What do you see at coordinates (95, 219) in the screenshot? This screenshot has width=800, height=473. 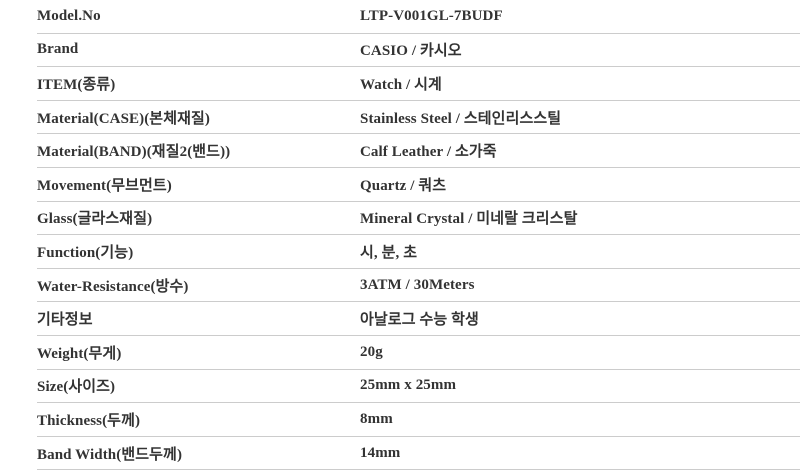 I see `spec-label: Glass(글라스재질)` at bounding box center [95, 219].